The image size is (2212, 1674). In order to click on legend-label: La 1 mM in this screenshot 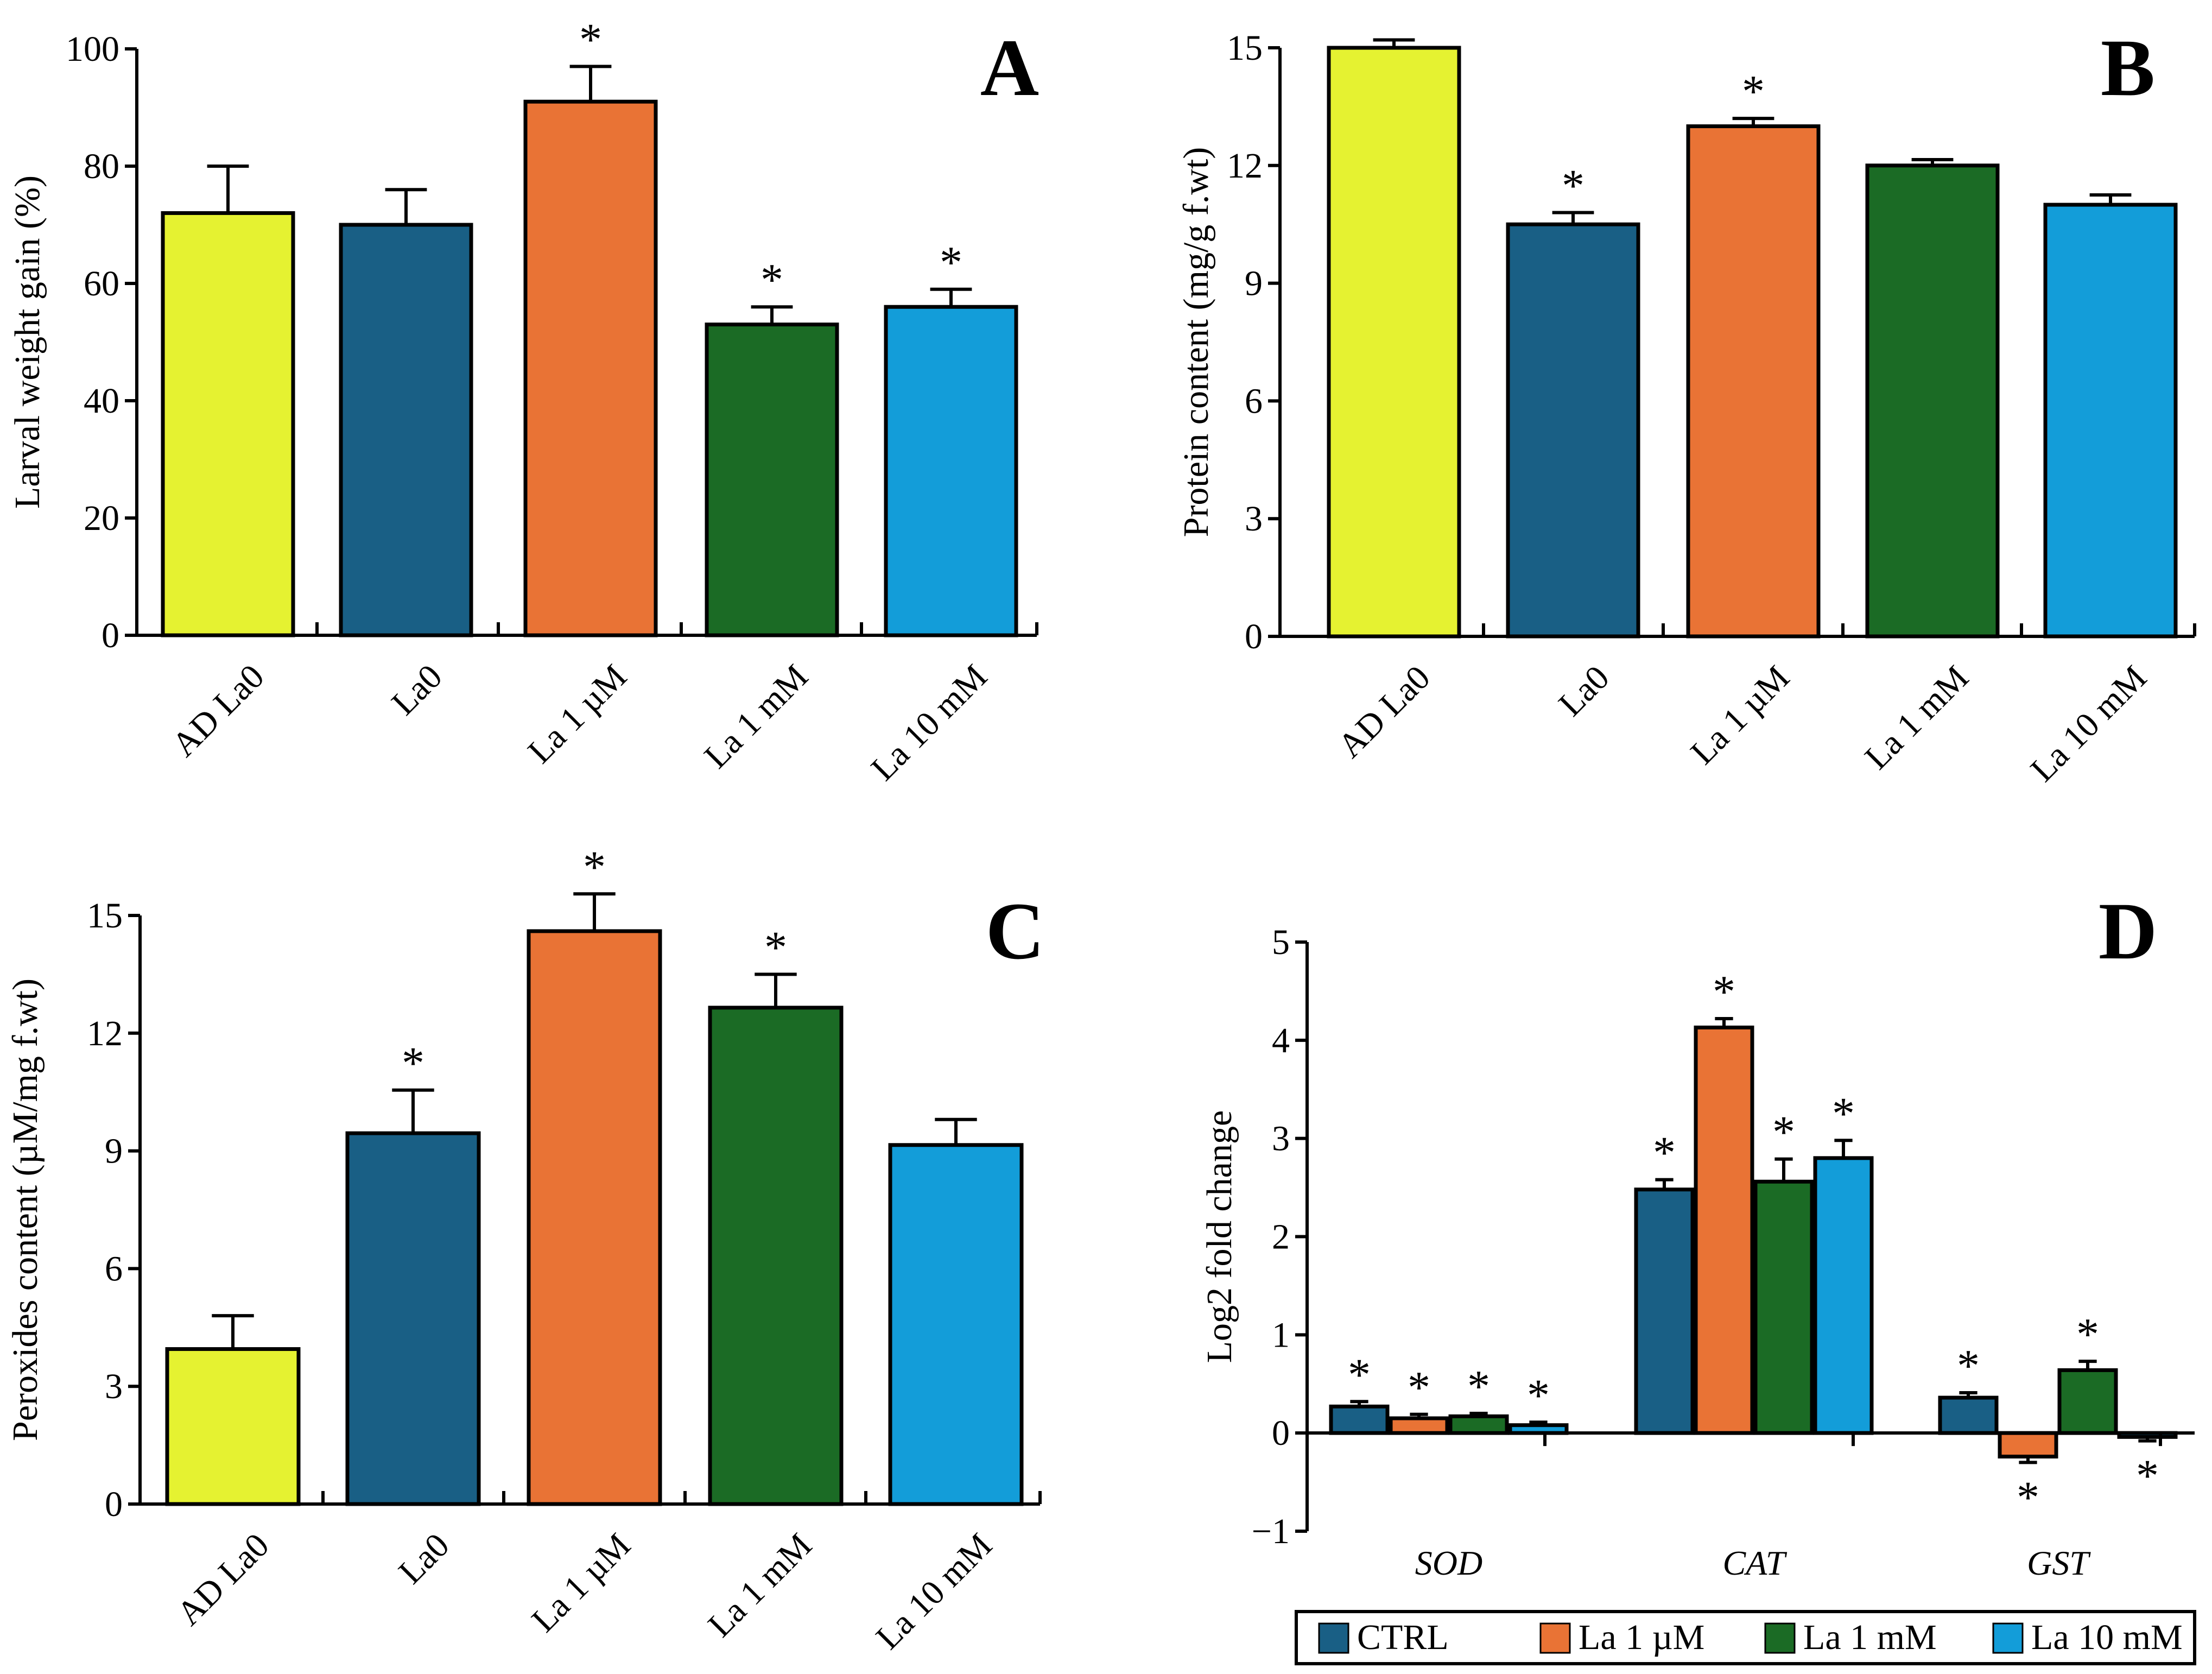, I will do `click(1870, 1637)`.